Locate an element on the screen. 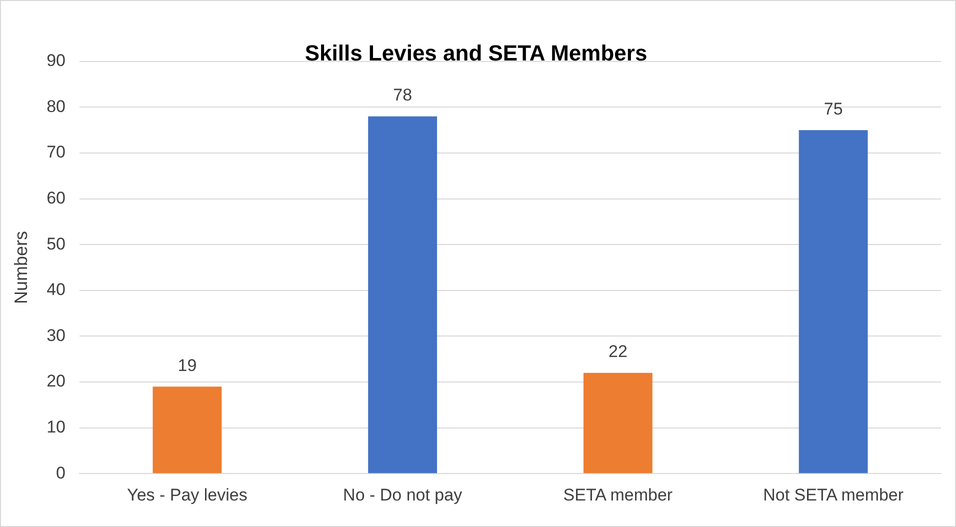  y-tick-label: 20 is located at coordinates (56, 381).